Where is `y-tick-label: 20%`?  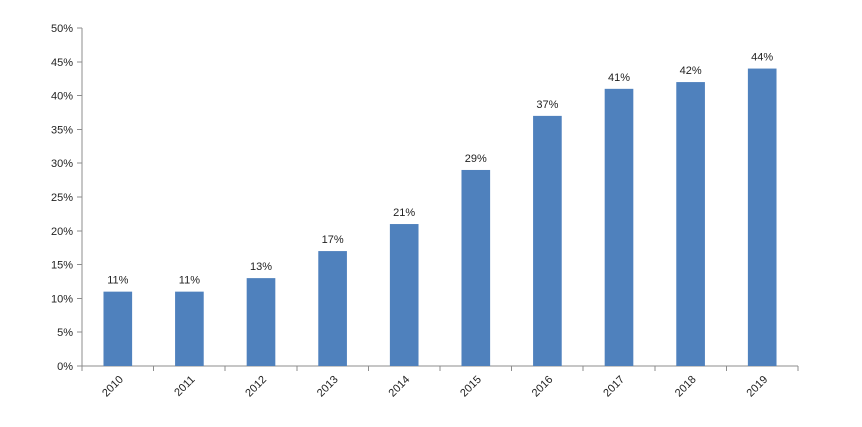 y-tick-label: 20% is located at coordinates (62, 232).